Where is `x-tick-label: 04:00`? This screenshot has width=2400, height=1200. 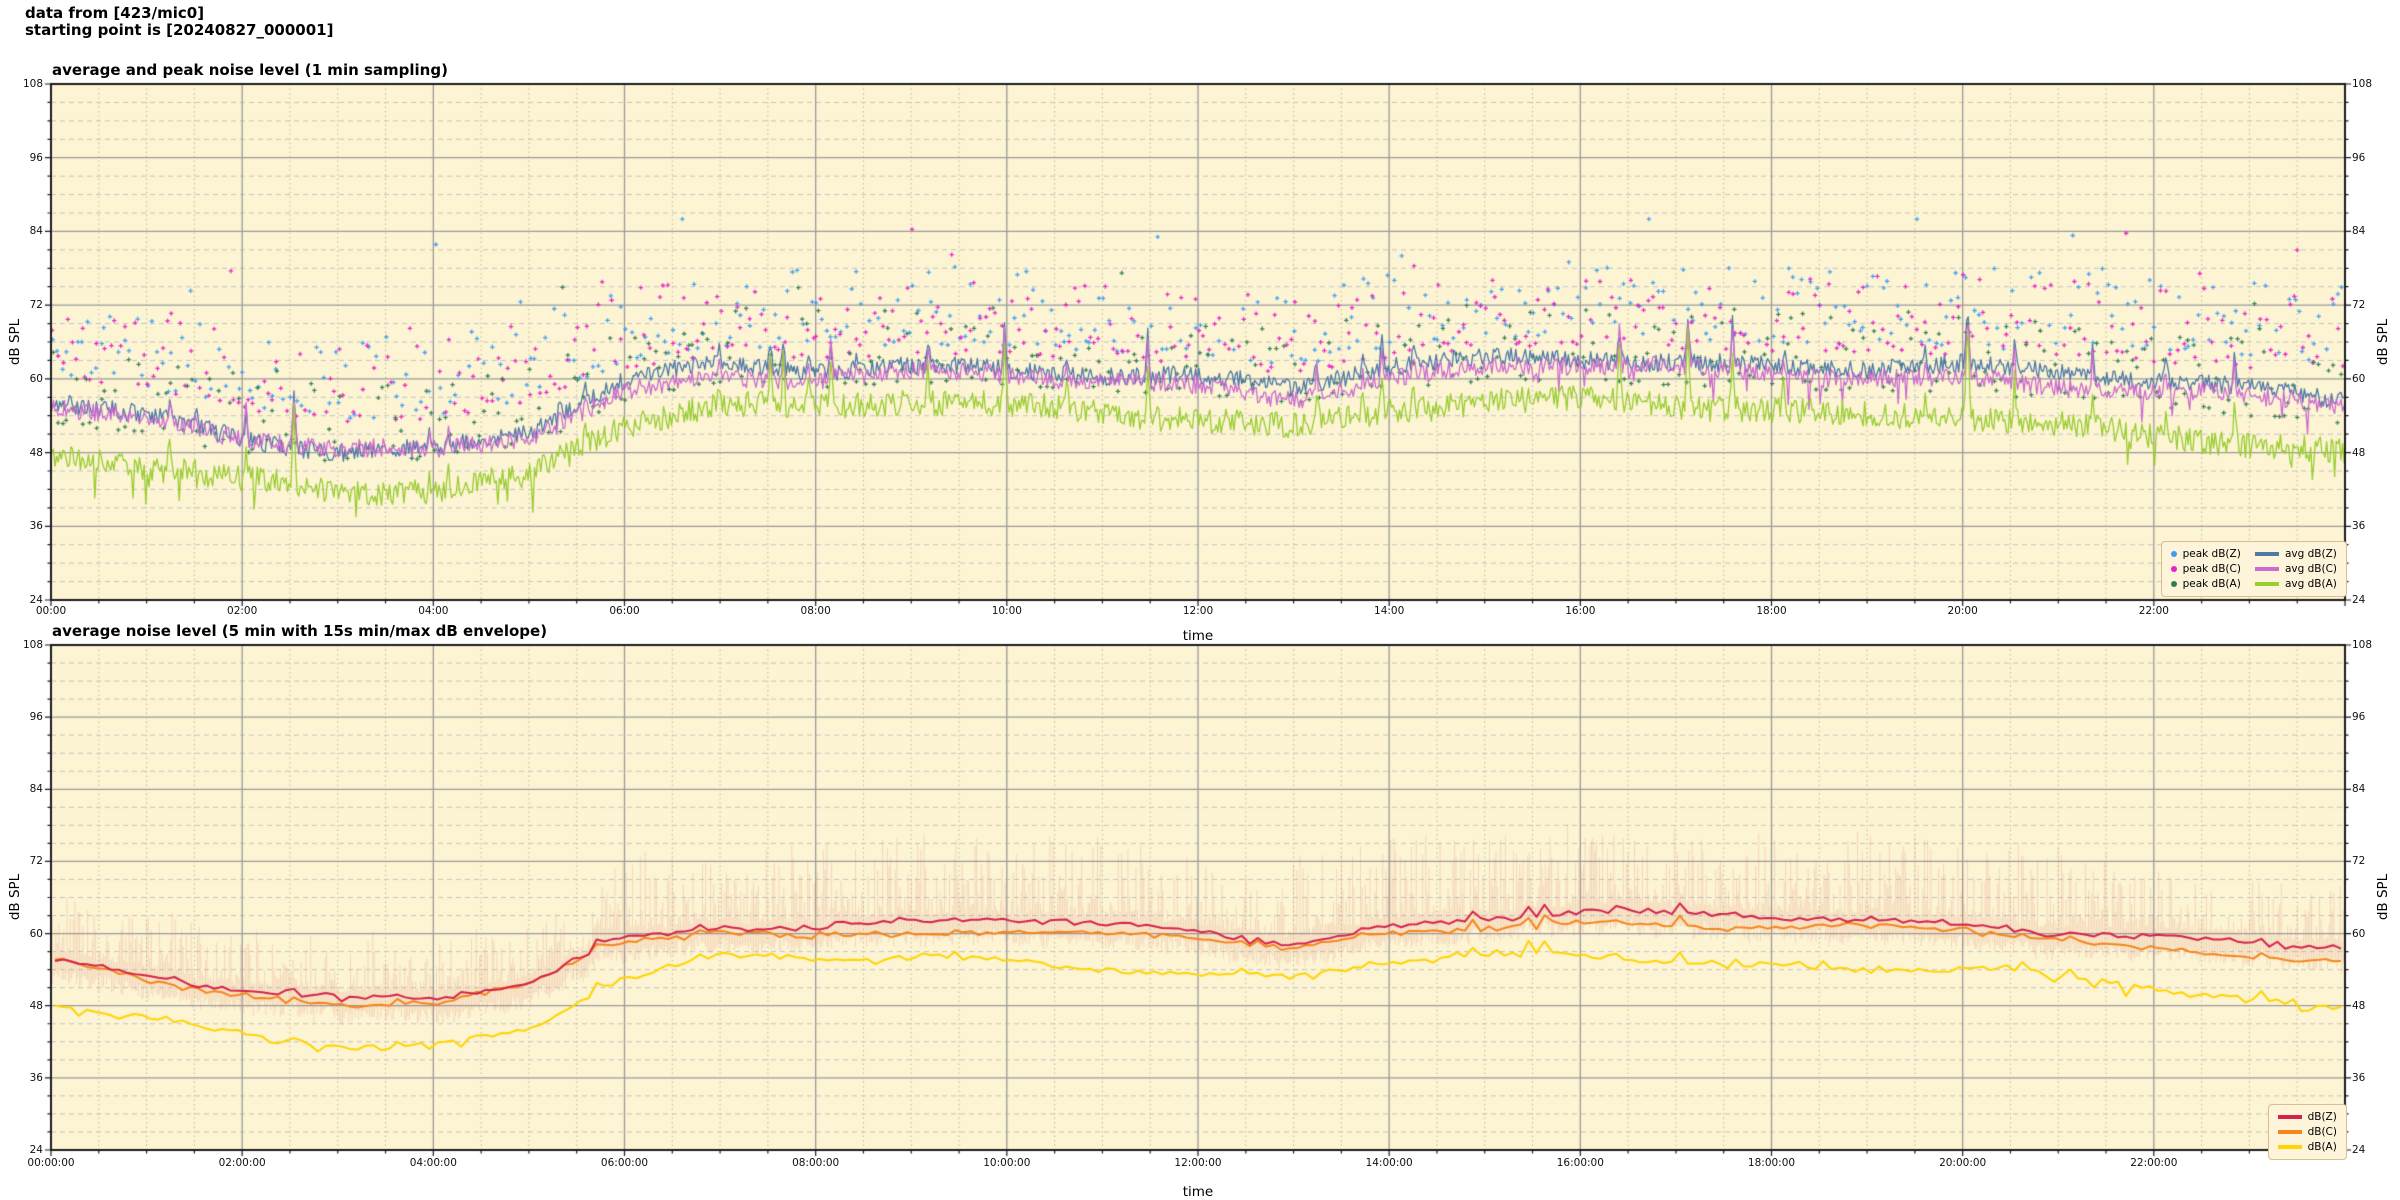
x-tick-label: 04:00 is located at coordinates (433, 611).